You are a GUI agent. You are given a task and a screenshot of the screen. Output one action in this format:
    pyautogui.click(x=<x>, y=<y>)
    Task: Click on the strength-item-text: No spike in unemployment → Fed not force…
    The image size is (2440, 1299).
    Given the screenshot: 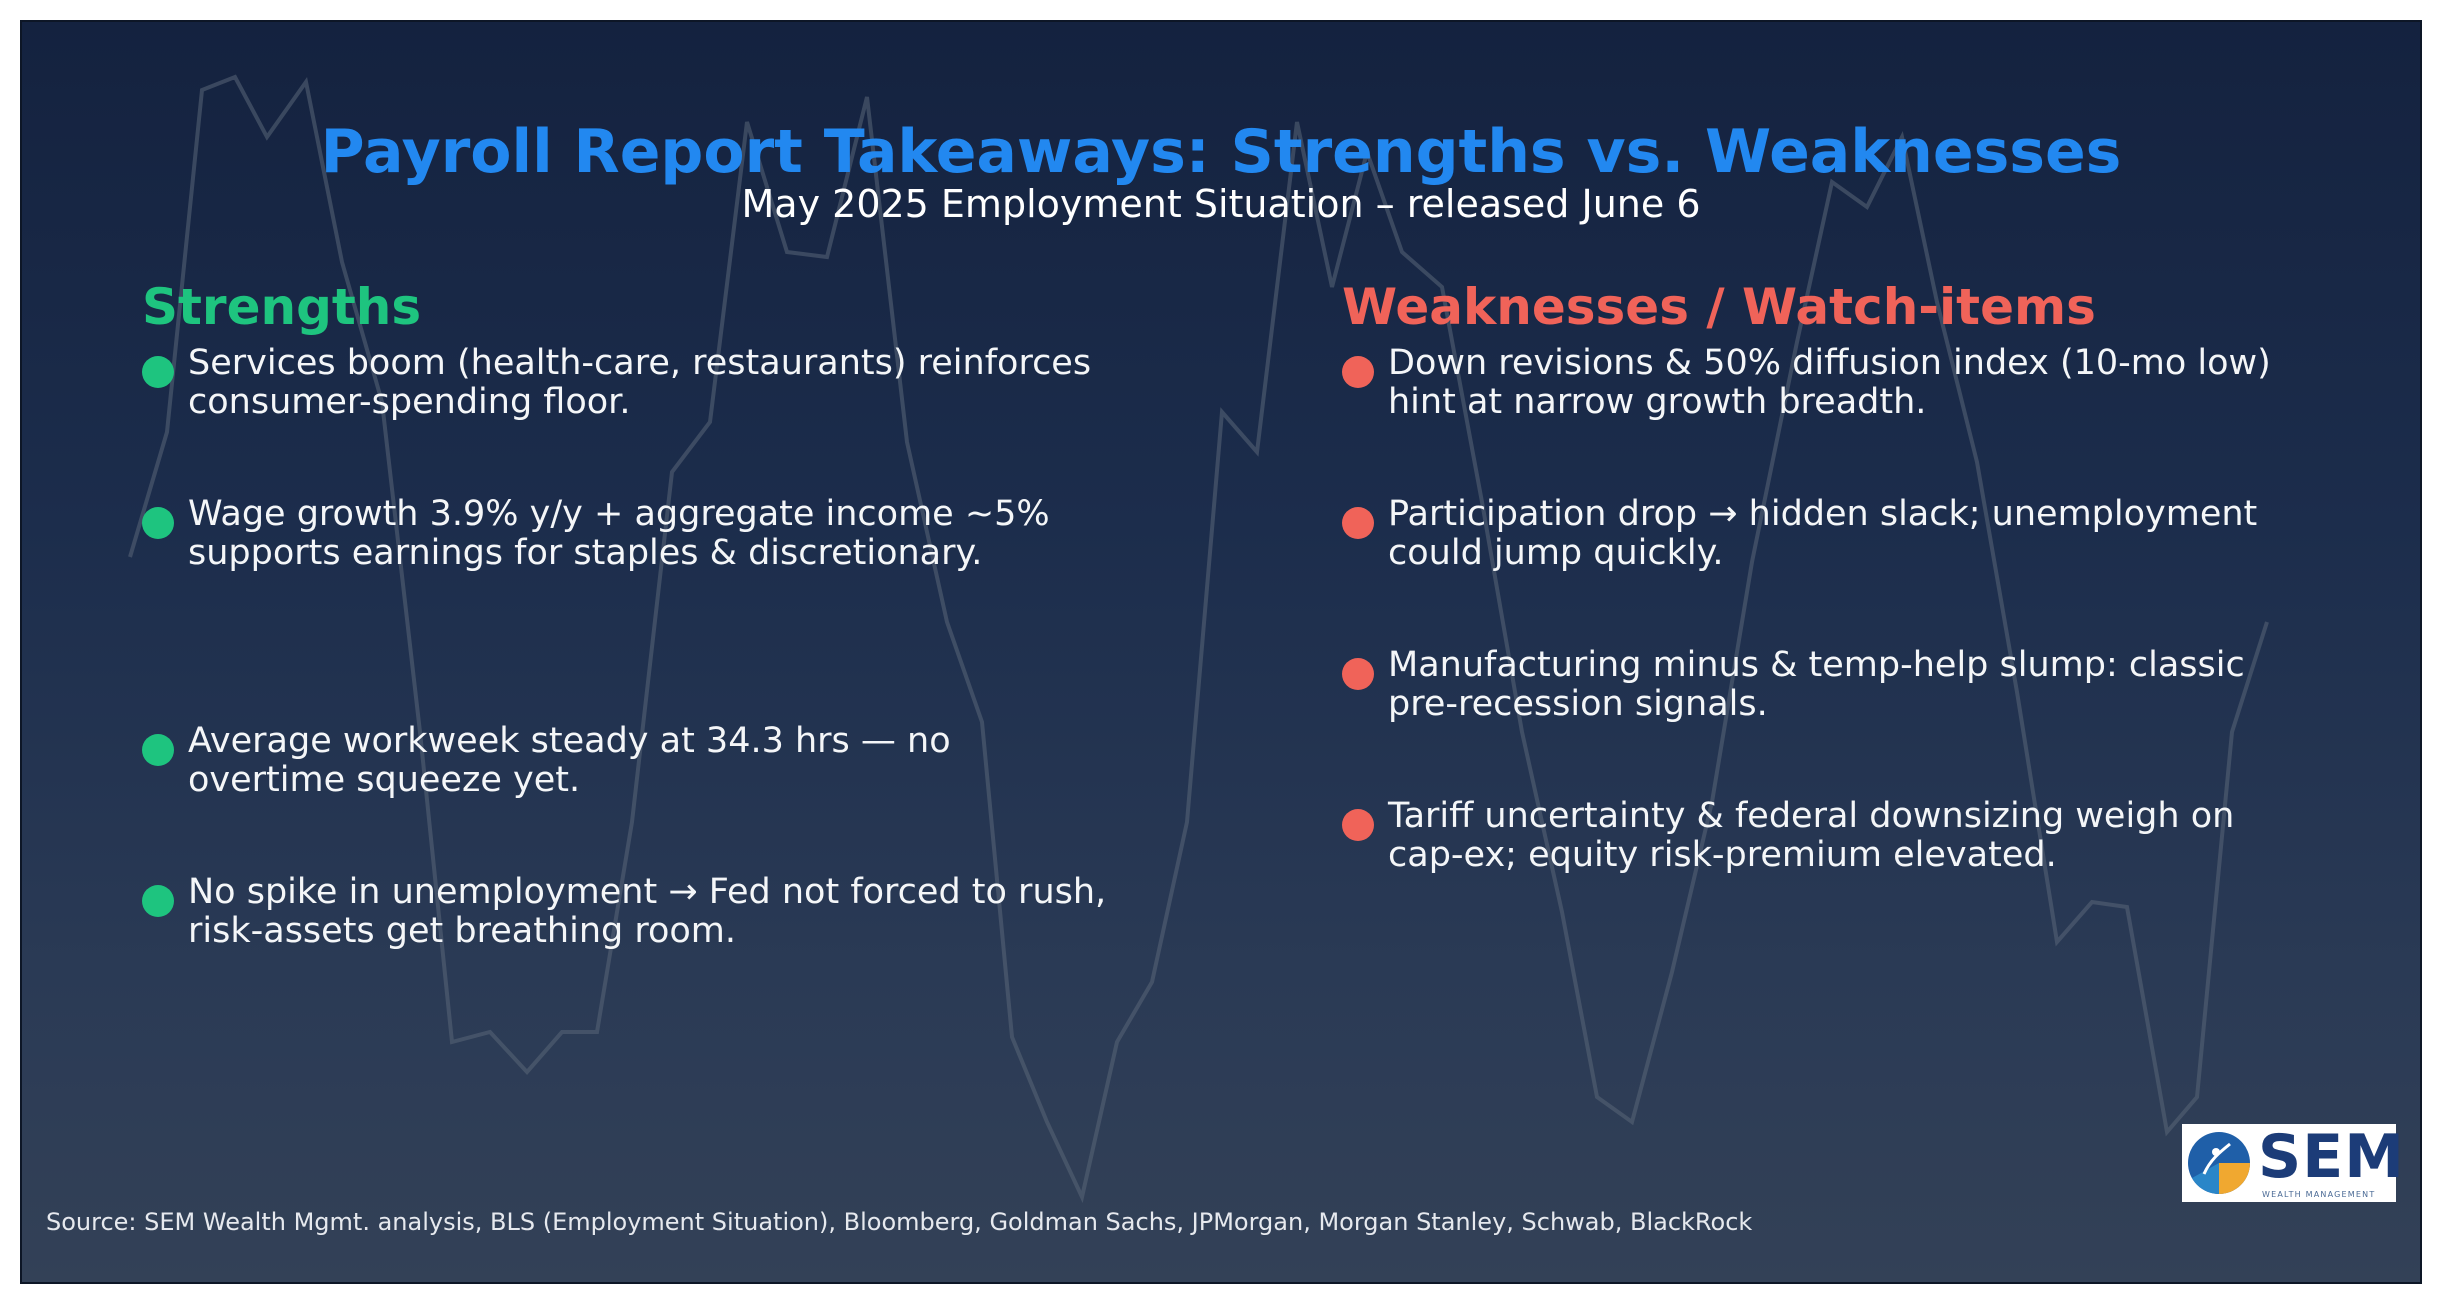 What is the action you would take?
    pyautogui.click(x=647, y=911)
    